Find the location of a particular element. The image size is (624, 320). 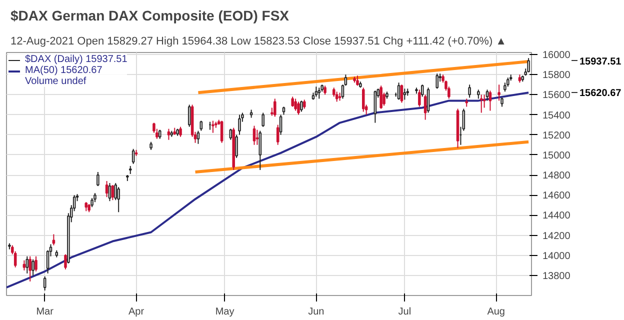

annotation: $DAX (Daily) 15937.51 is located at coordinates (76, 59).